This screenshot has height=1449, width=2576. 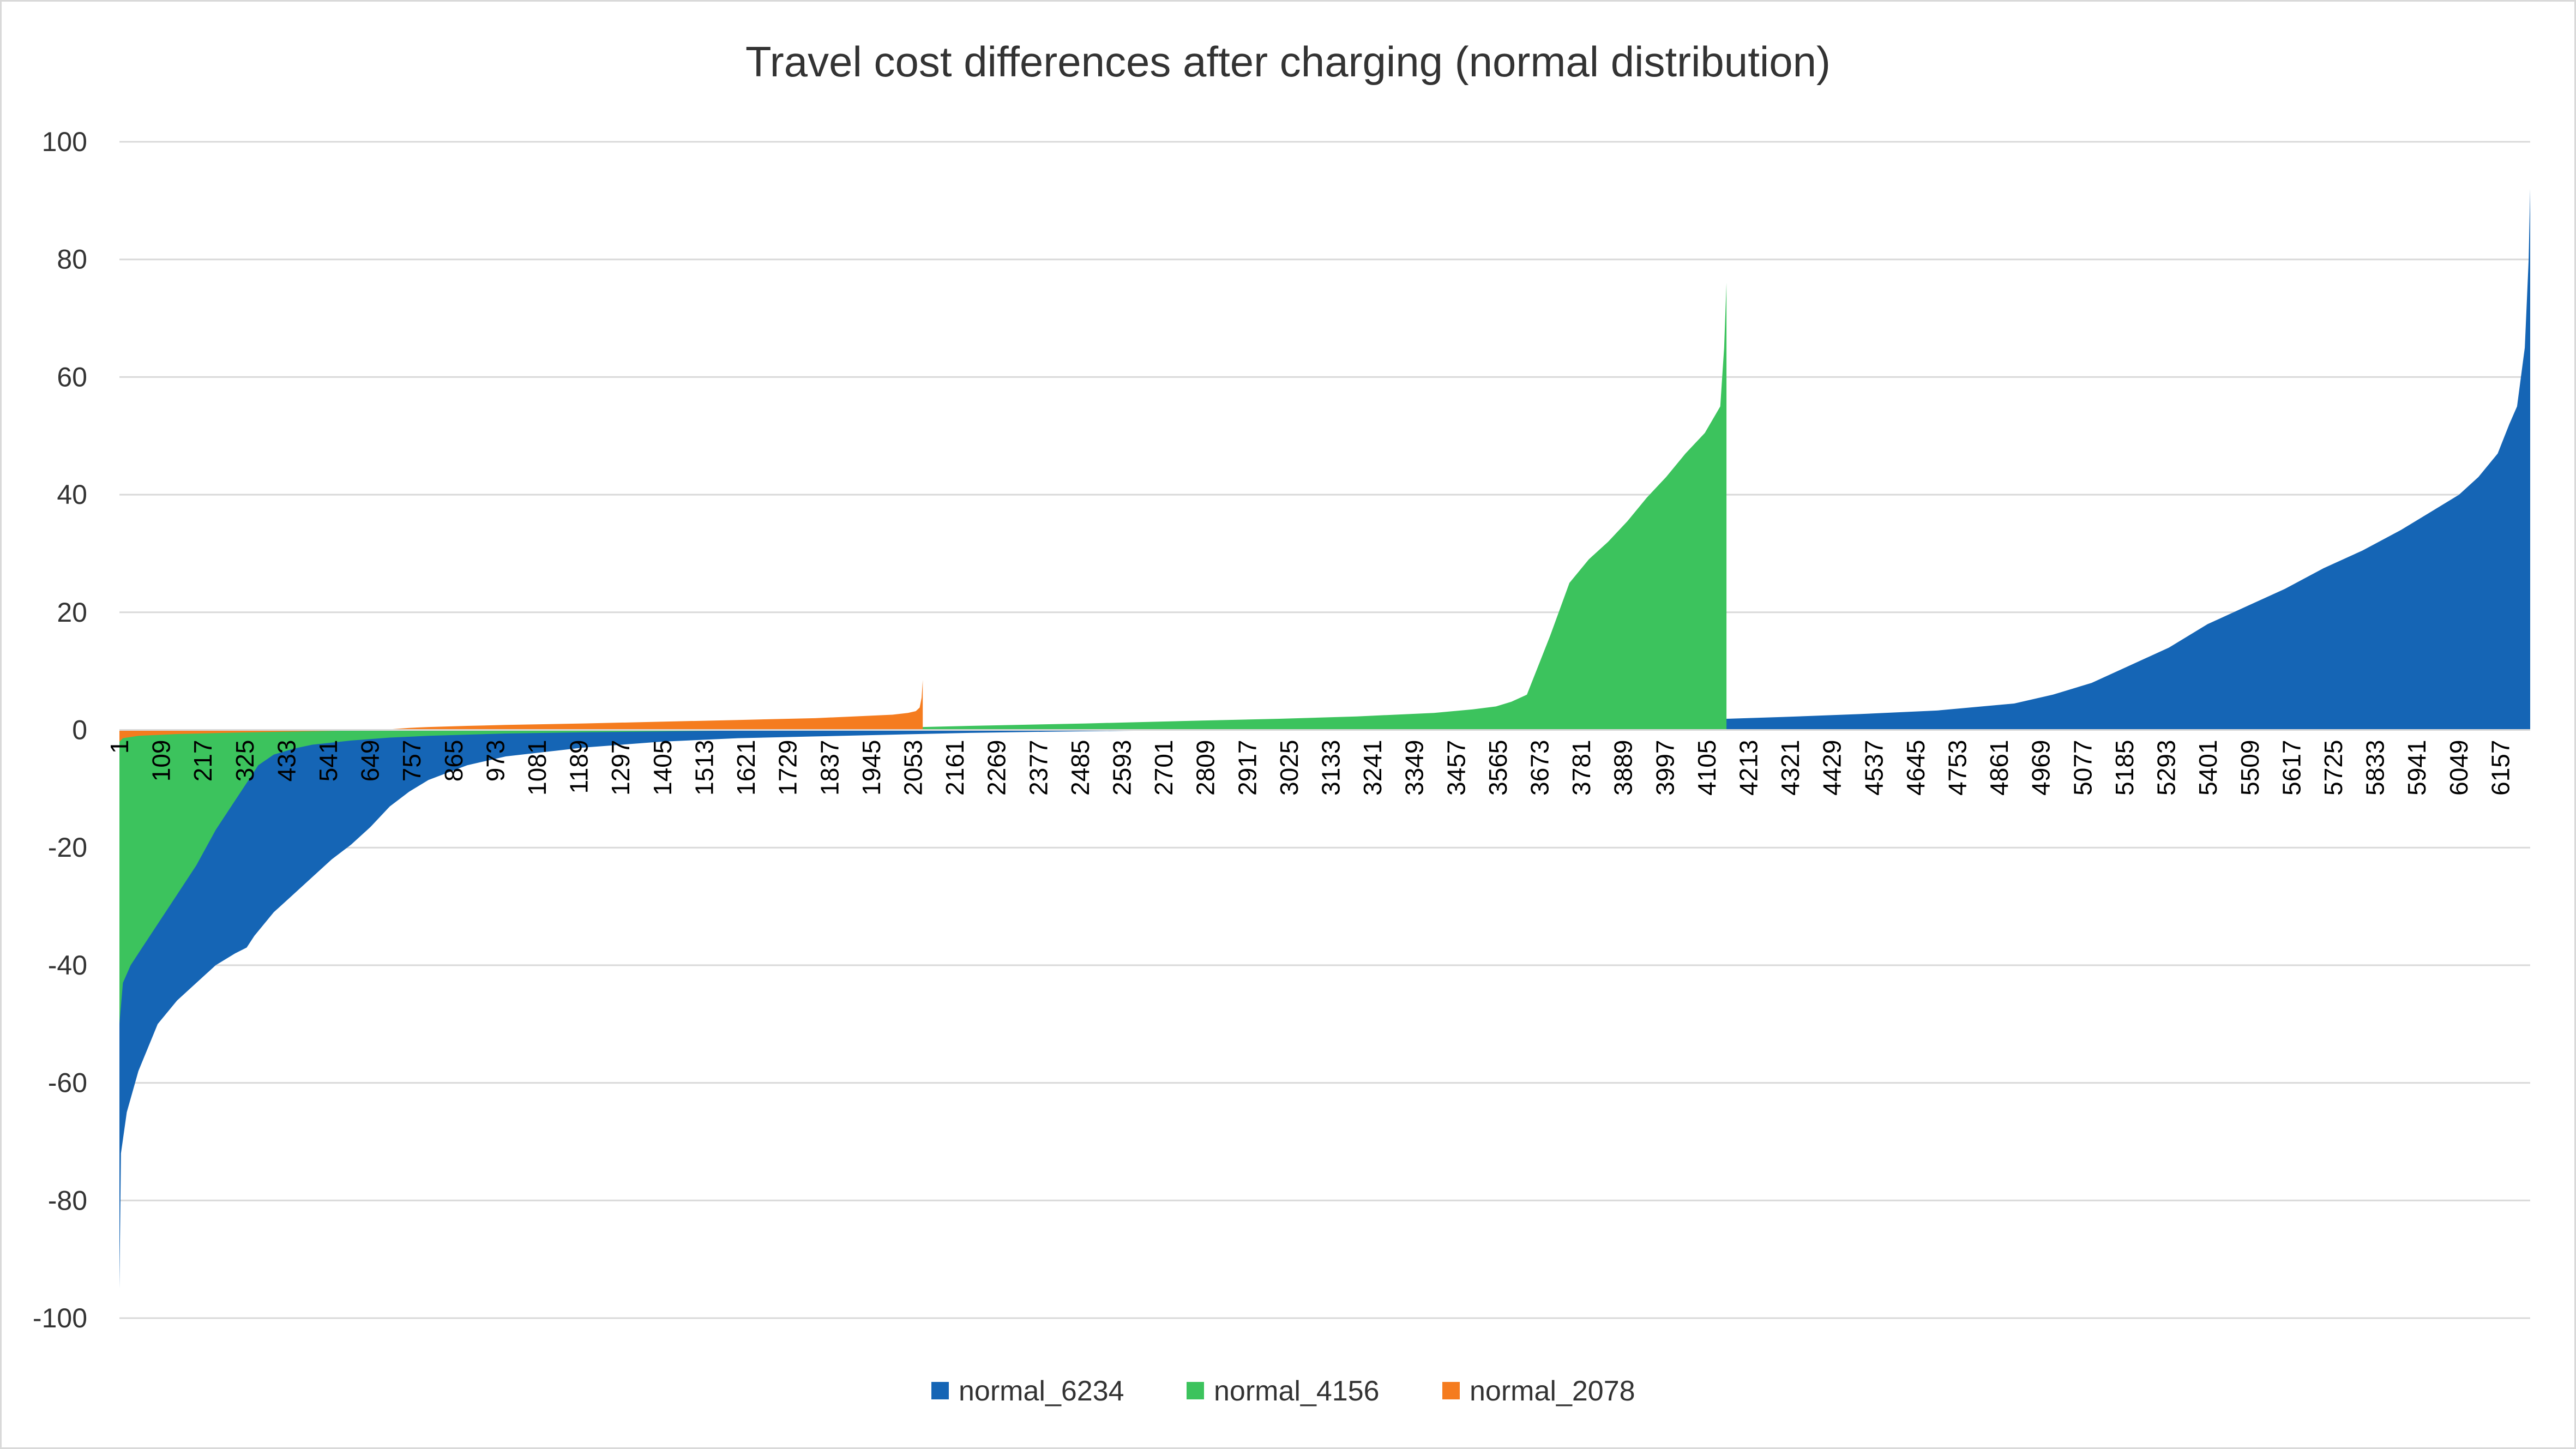 What do you see at coordinates (1163, 768) in the screenshot?
I see `x-tick-label: 2701` at bounding box center [1163, 768].